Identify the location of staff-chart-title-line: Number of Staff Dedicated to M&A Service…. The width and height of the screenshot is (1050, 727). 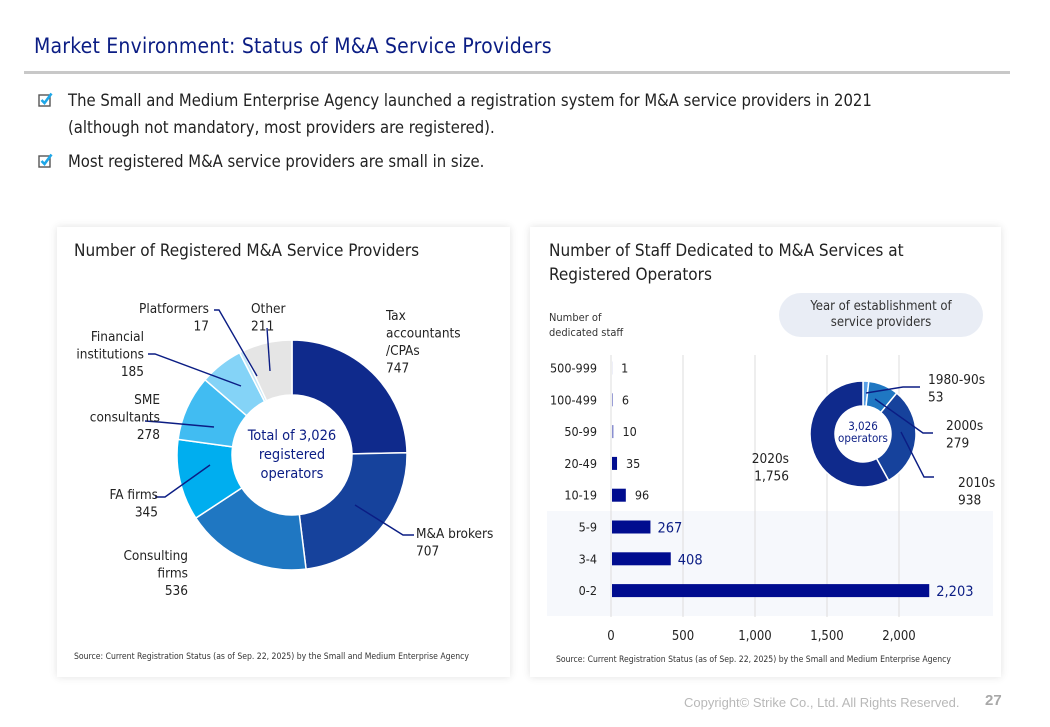
(726, 251).